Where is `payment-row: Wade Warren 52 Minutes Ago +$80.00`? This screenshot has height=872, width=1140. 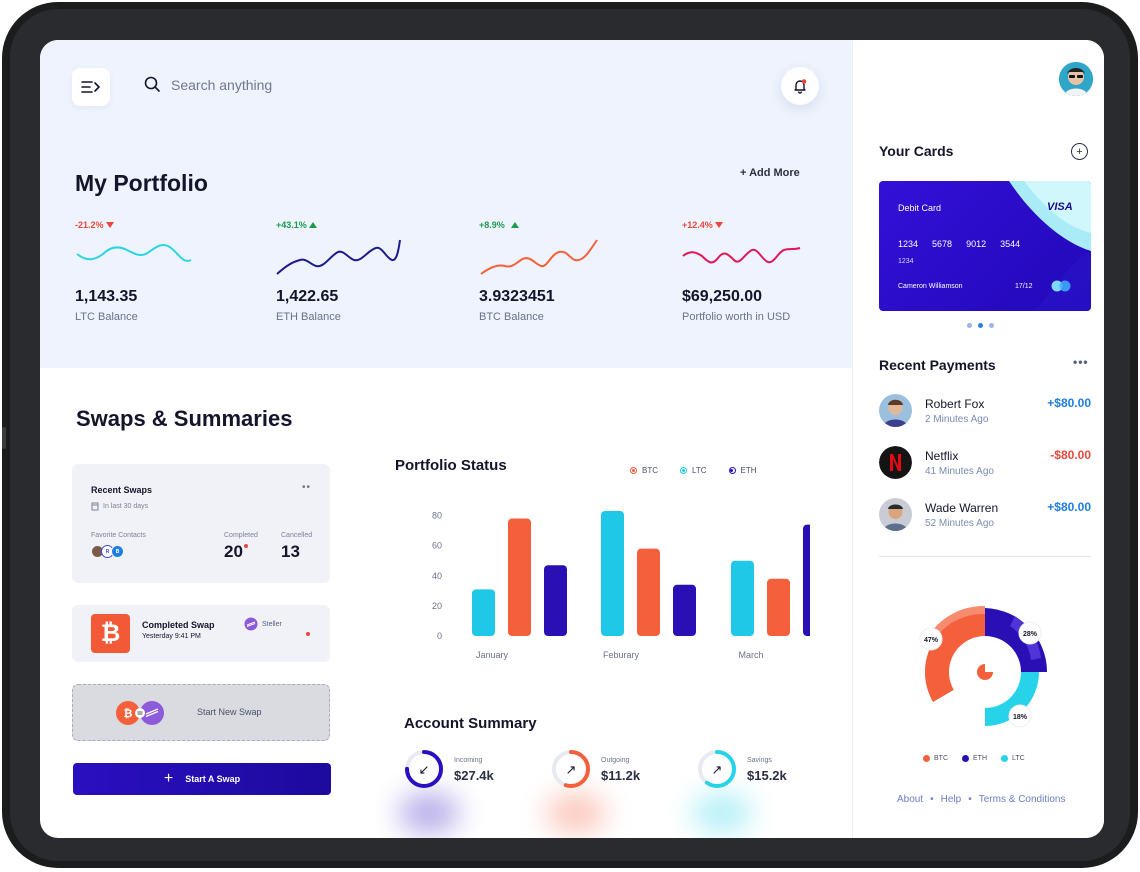
payment-row: Wade Warren 52 Minutes Ago +$80.00 is located at coordinates (985, 516).